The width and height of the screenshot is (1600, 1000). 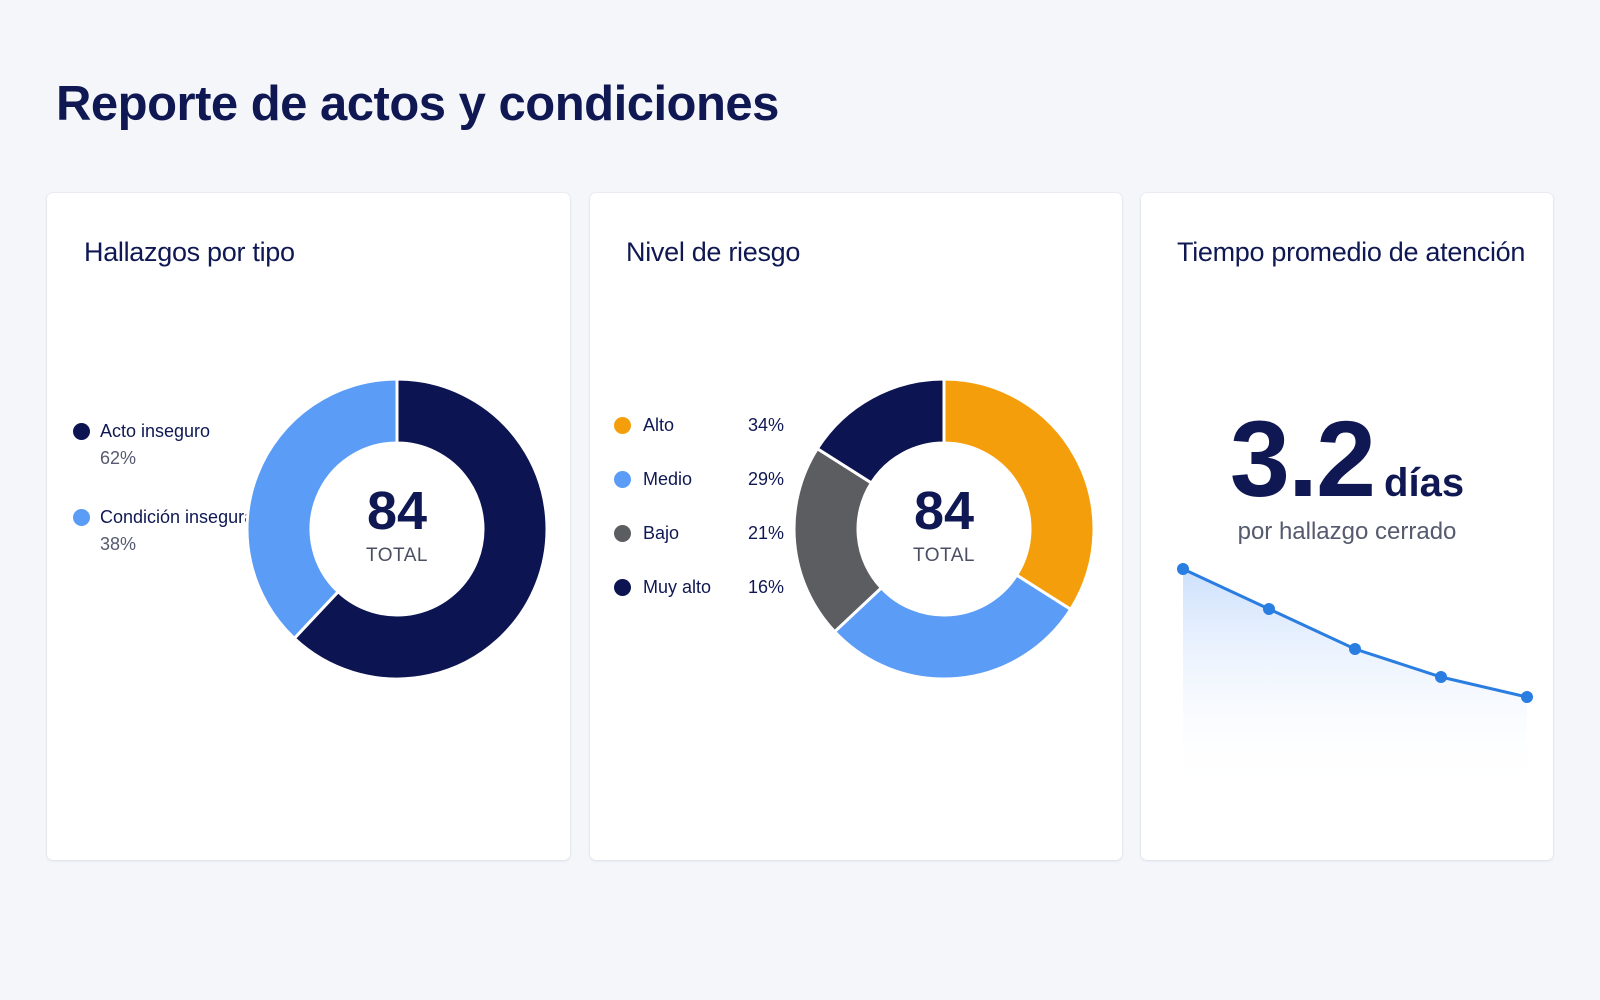 I want to click on trend-area, so click(x=1355, y=681).